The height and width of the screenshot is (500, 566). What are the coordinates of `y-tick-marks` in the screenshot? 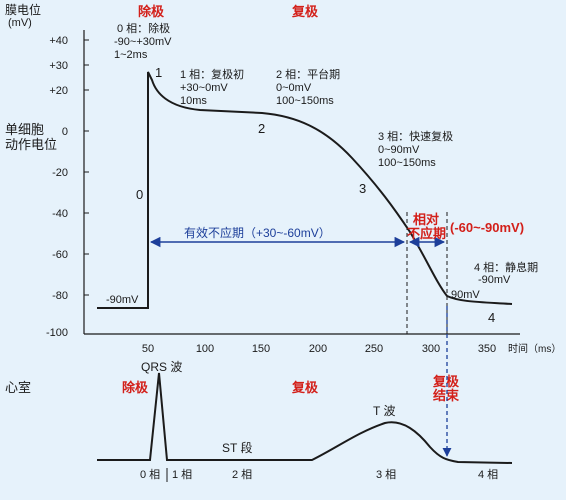 It's located at (86, 167).